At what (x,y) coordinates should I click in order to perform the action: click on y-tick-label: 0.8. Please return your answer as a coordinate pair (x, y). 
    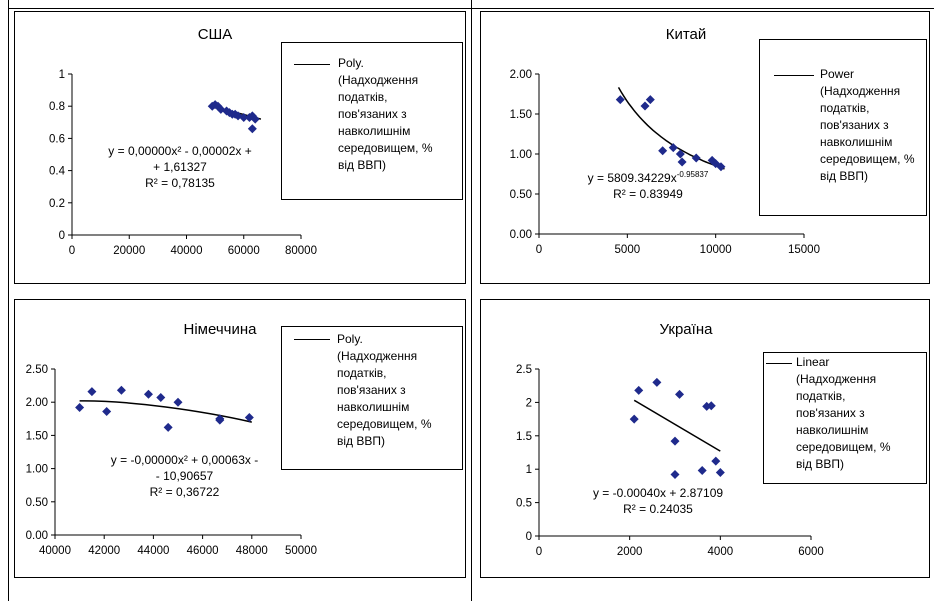
    Looking at the image, I should click on (57, 107).